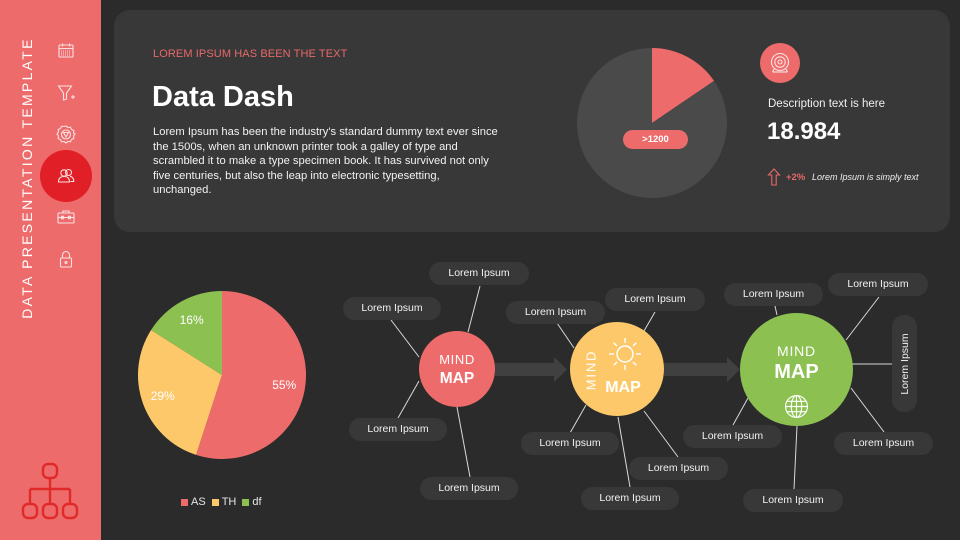 Image resolution: width=960 pixels, height=540 pixels. I want to click on page-title: Data Dash, so click(223, 97).